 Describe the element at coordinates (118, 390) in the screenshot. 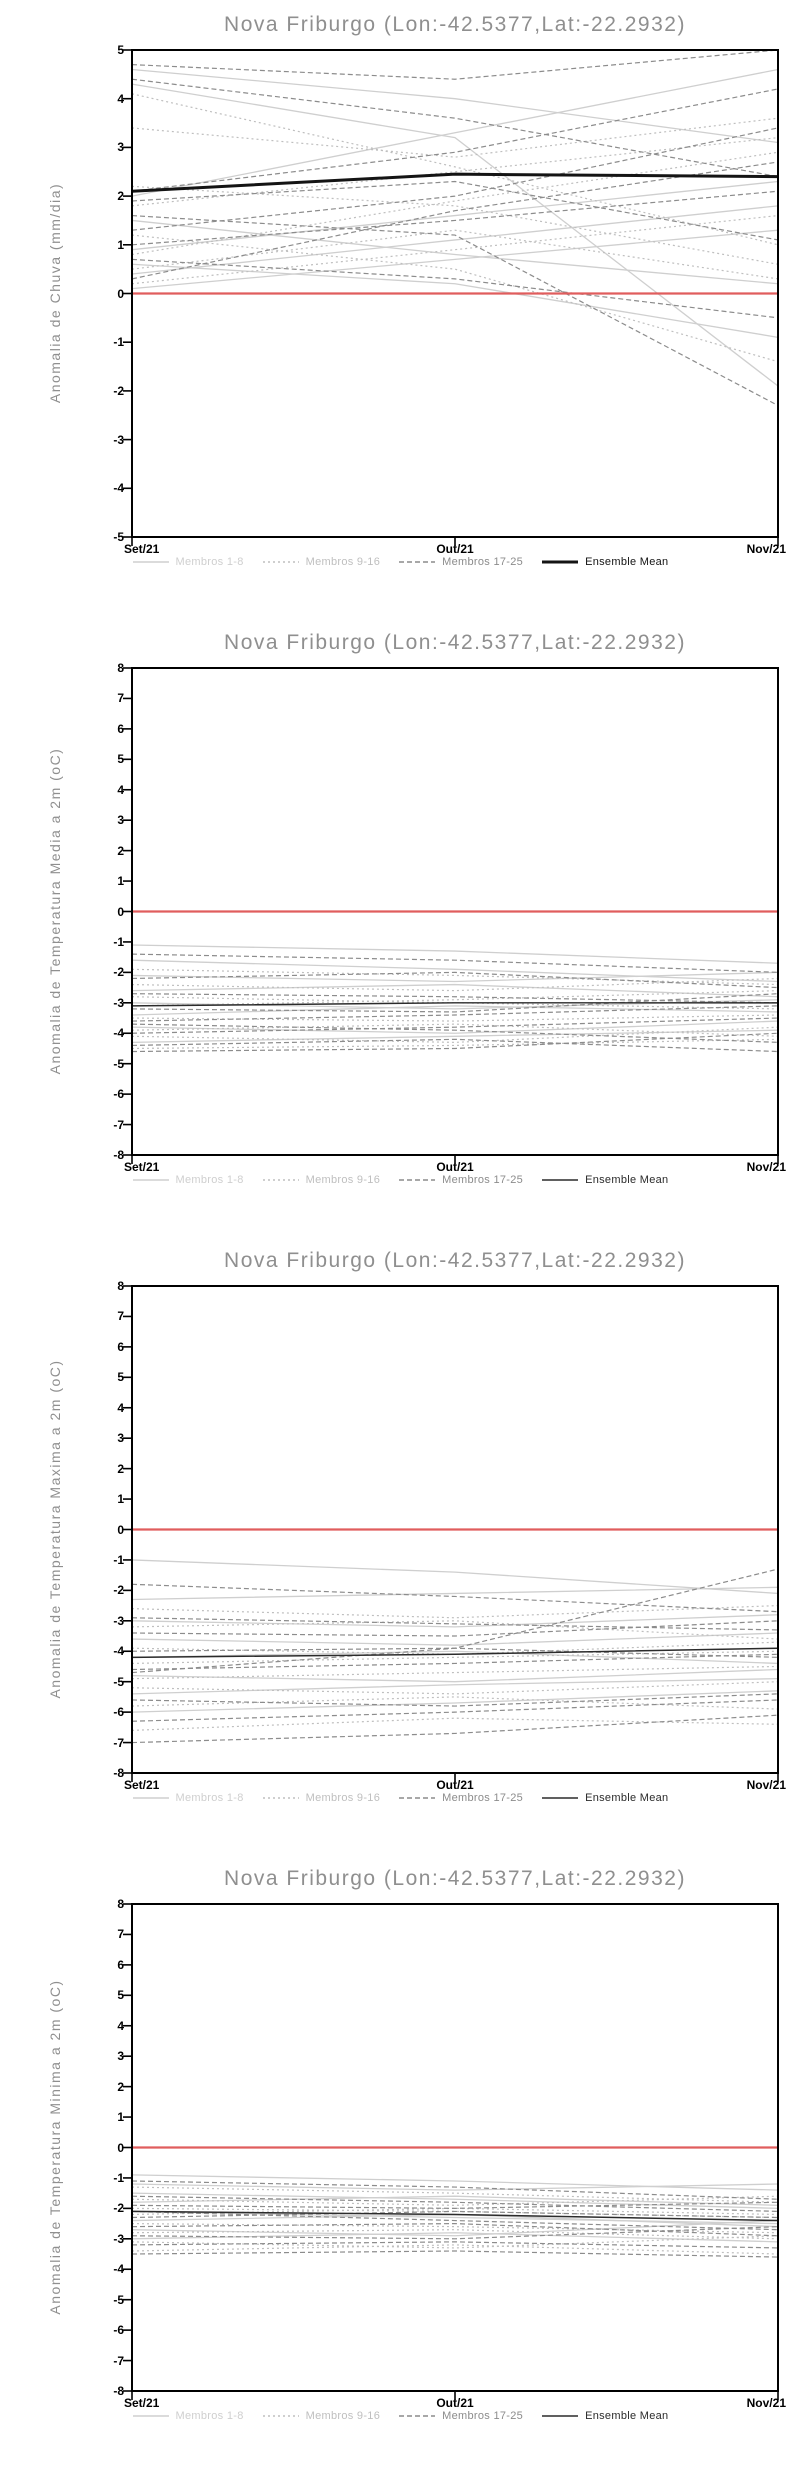

I see `y-tick-label: -2` at that location.